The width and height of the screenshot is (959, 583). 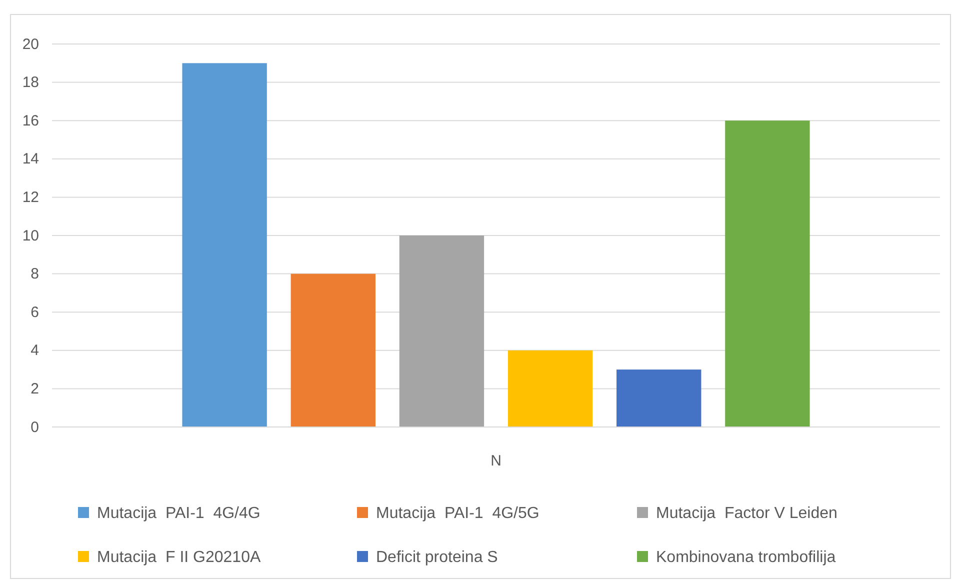 What do you see at coordinates (34, 274) in the screenshot?
I see `y-tick-label: 8` at bounding box center [34, 274].